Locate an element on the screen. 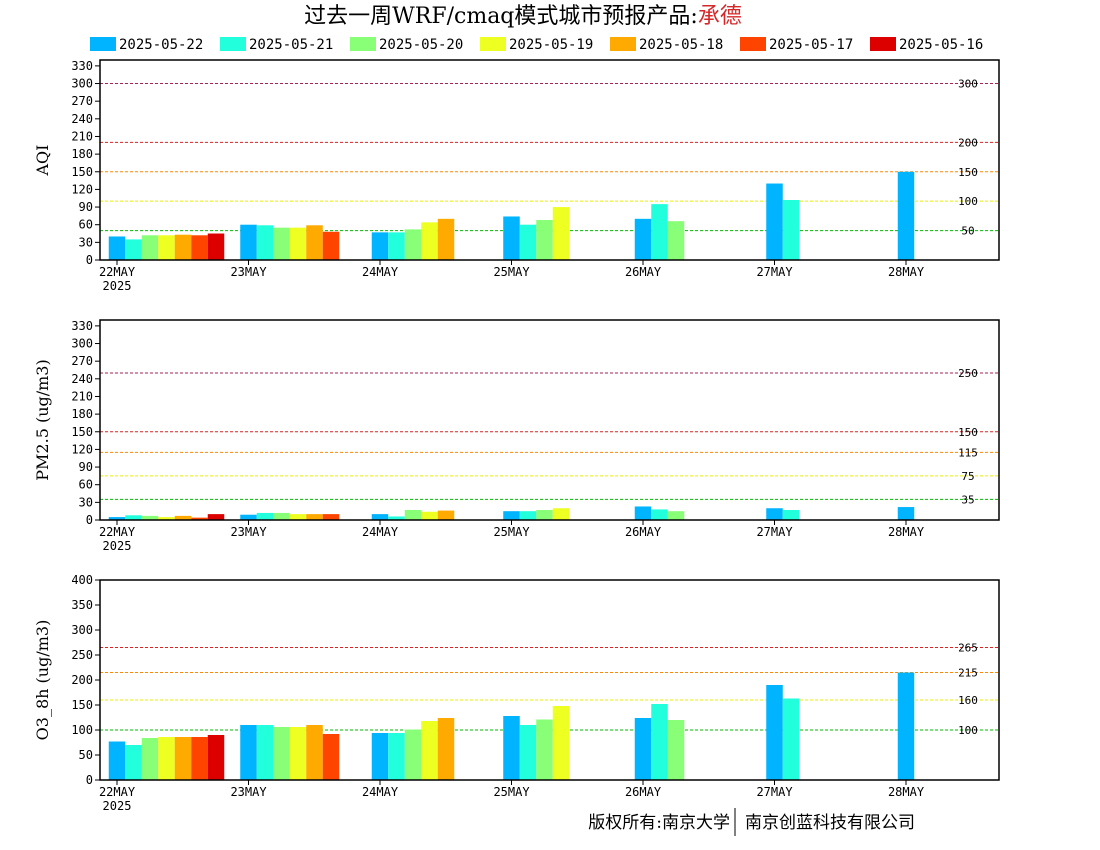 This screenshot has height=850, width=1100. y-tick-label: 350 is located at coordinates (82, 605).